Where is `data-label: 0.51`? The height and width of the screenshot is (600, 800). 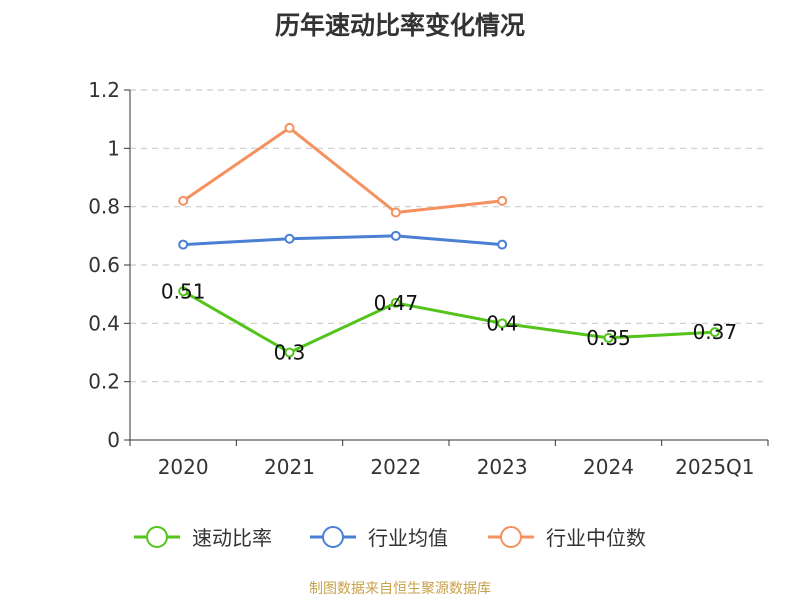
data-label: 0.51 is located at coordinates (183, 291).